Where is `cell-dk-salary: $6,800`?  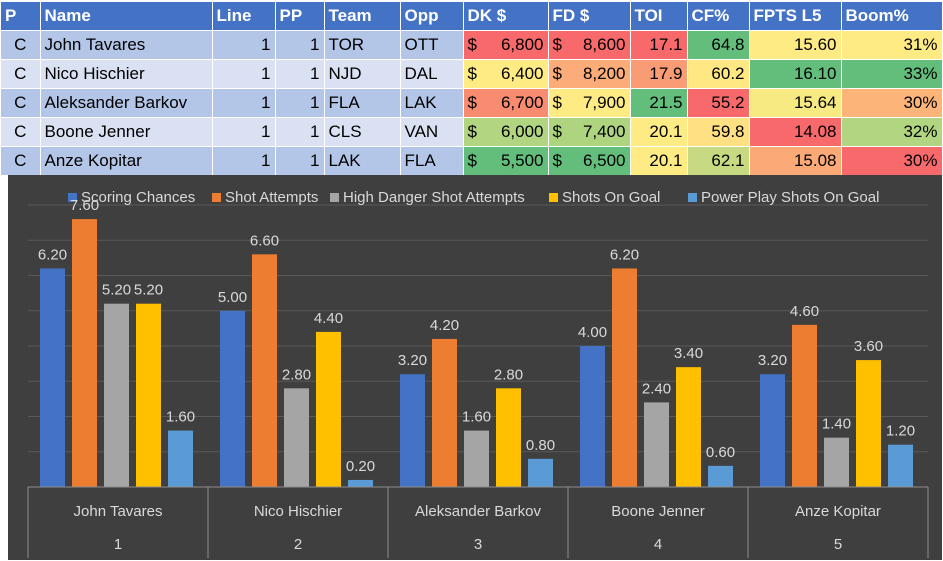
cell-dk-salary: $6,800 is located at coordinates (506, 45).